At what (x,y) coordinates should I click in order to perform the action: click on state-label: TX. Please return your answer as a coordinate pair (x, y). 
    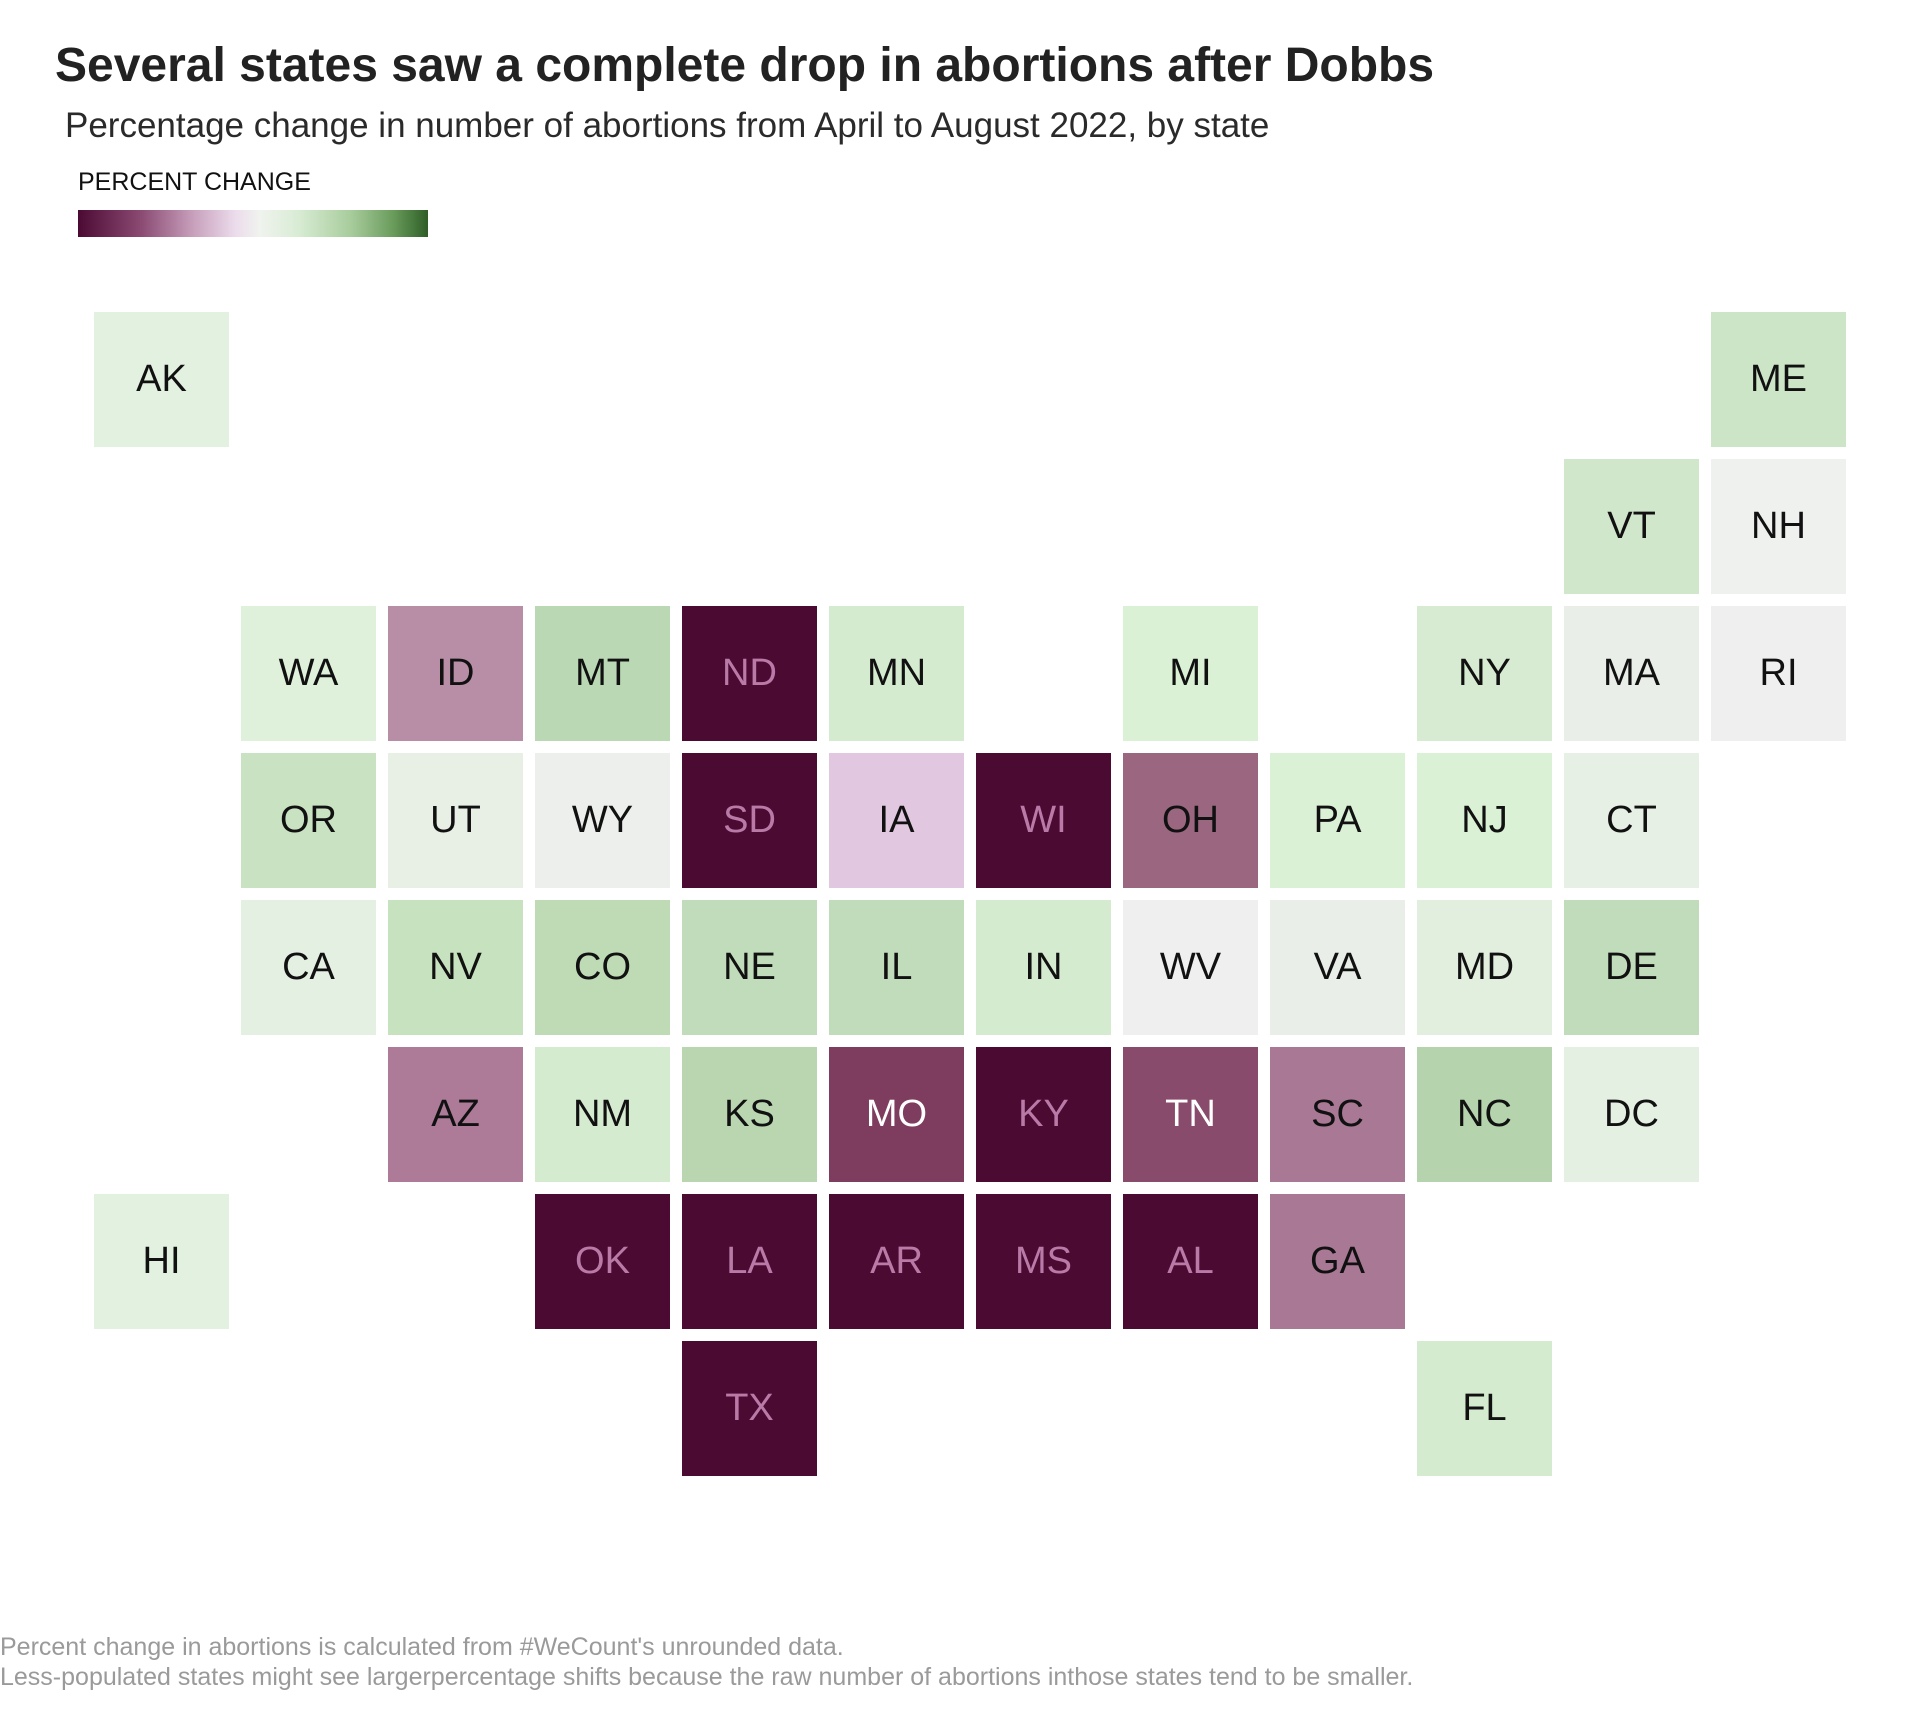
    Looking at the image, I should click on (749, 1408).